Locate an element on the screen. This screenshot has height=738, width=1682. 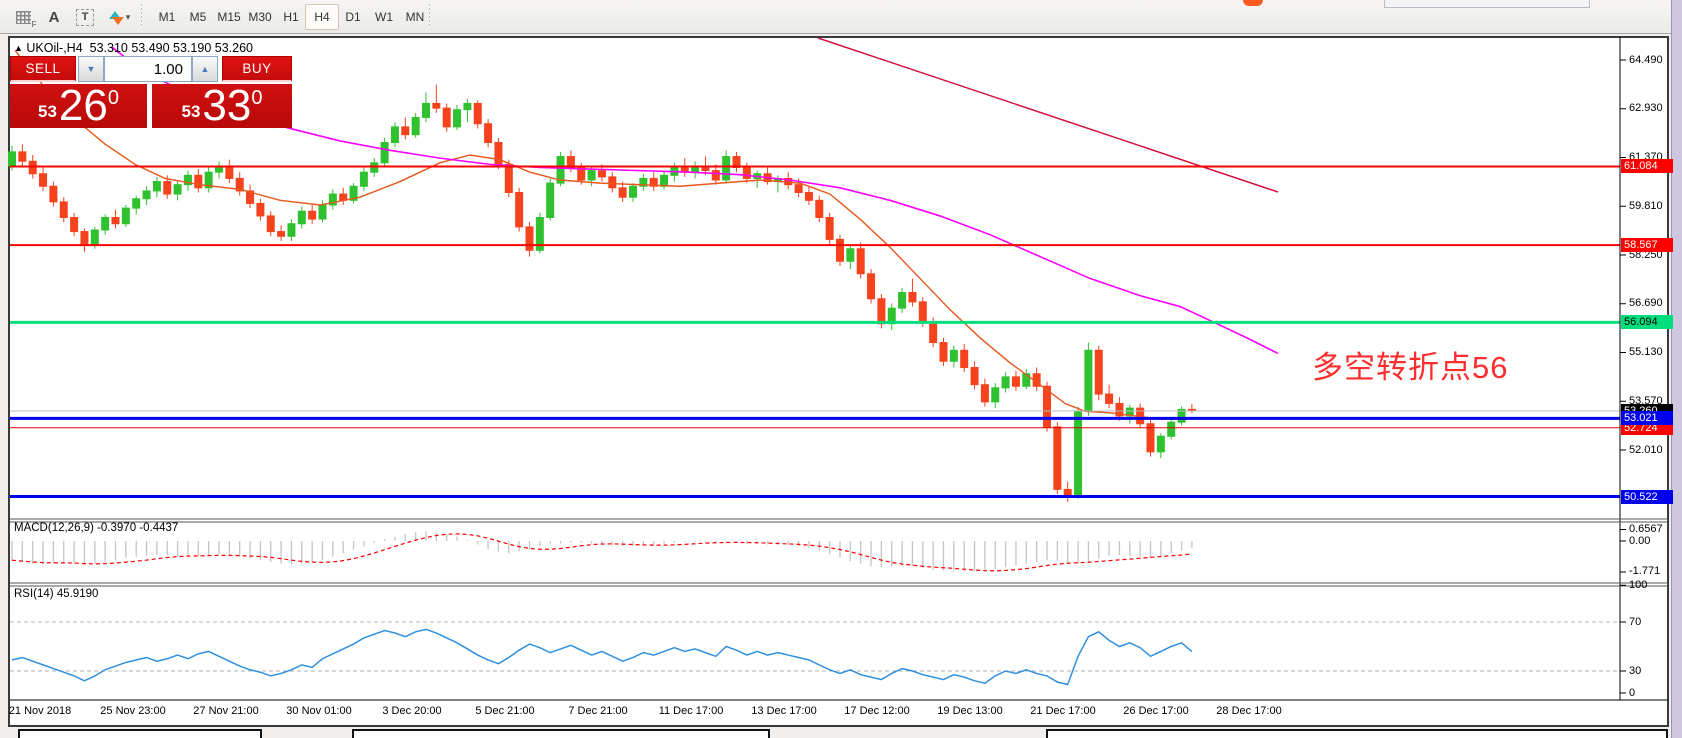
rsi-tick-label: 30 is located at coordinates (1635, 670).